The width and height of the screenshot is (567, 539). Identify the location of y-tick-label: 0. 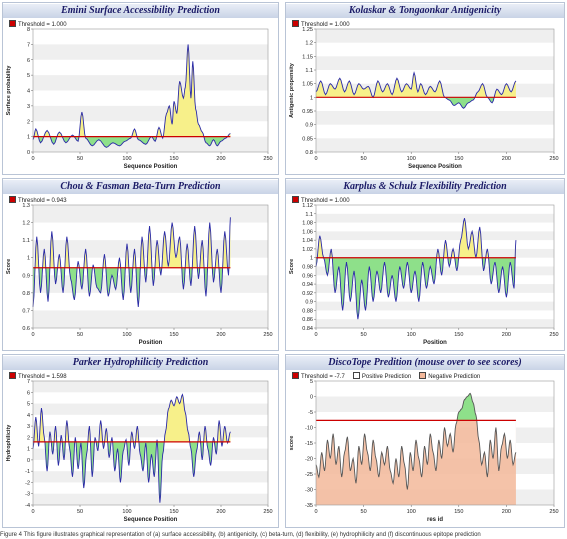
(311, 398).